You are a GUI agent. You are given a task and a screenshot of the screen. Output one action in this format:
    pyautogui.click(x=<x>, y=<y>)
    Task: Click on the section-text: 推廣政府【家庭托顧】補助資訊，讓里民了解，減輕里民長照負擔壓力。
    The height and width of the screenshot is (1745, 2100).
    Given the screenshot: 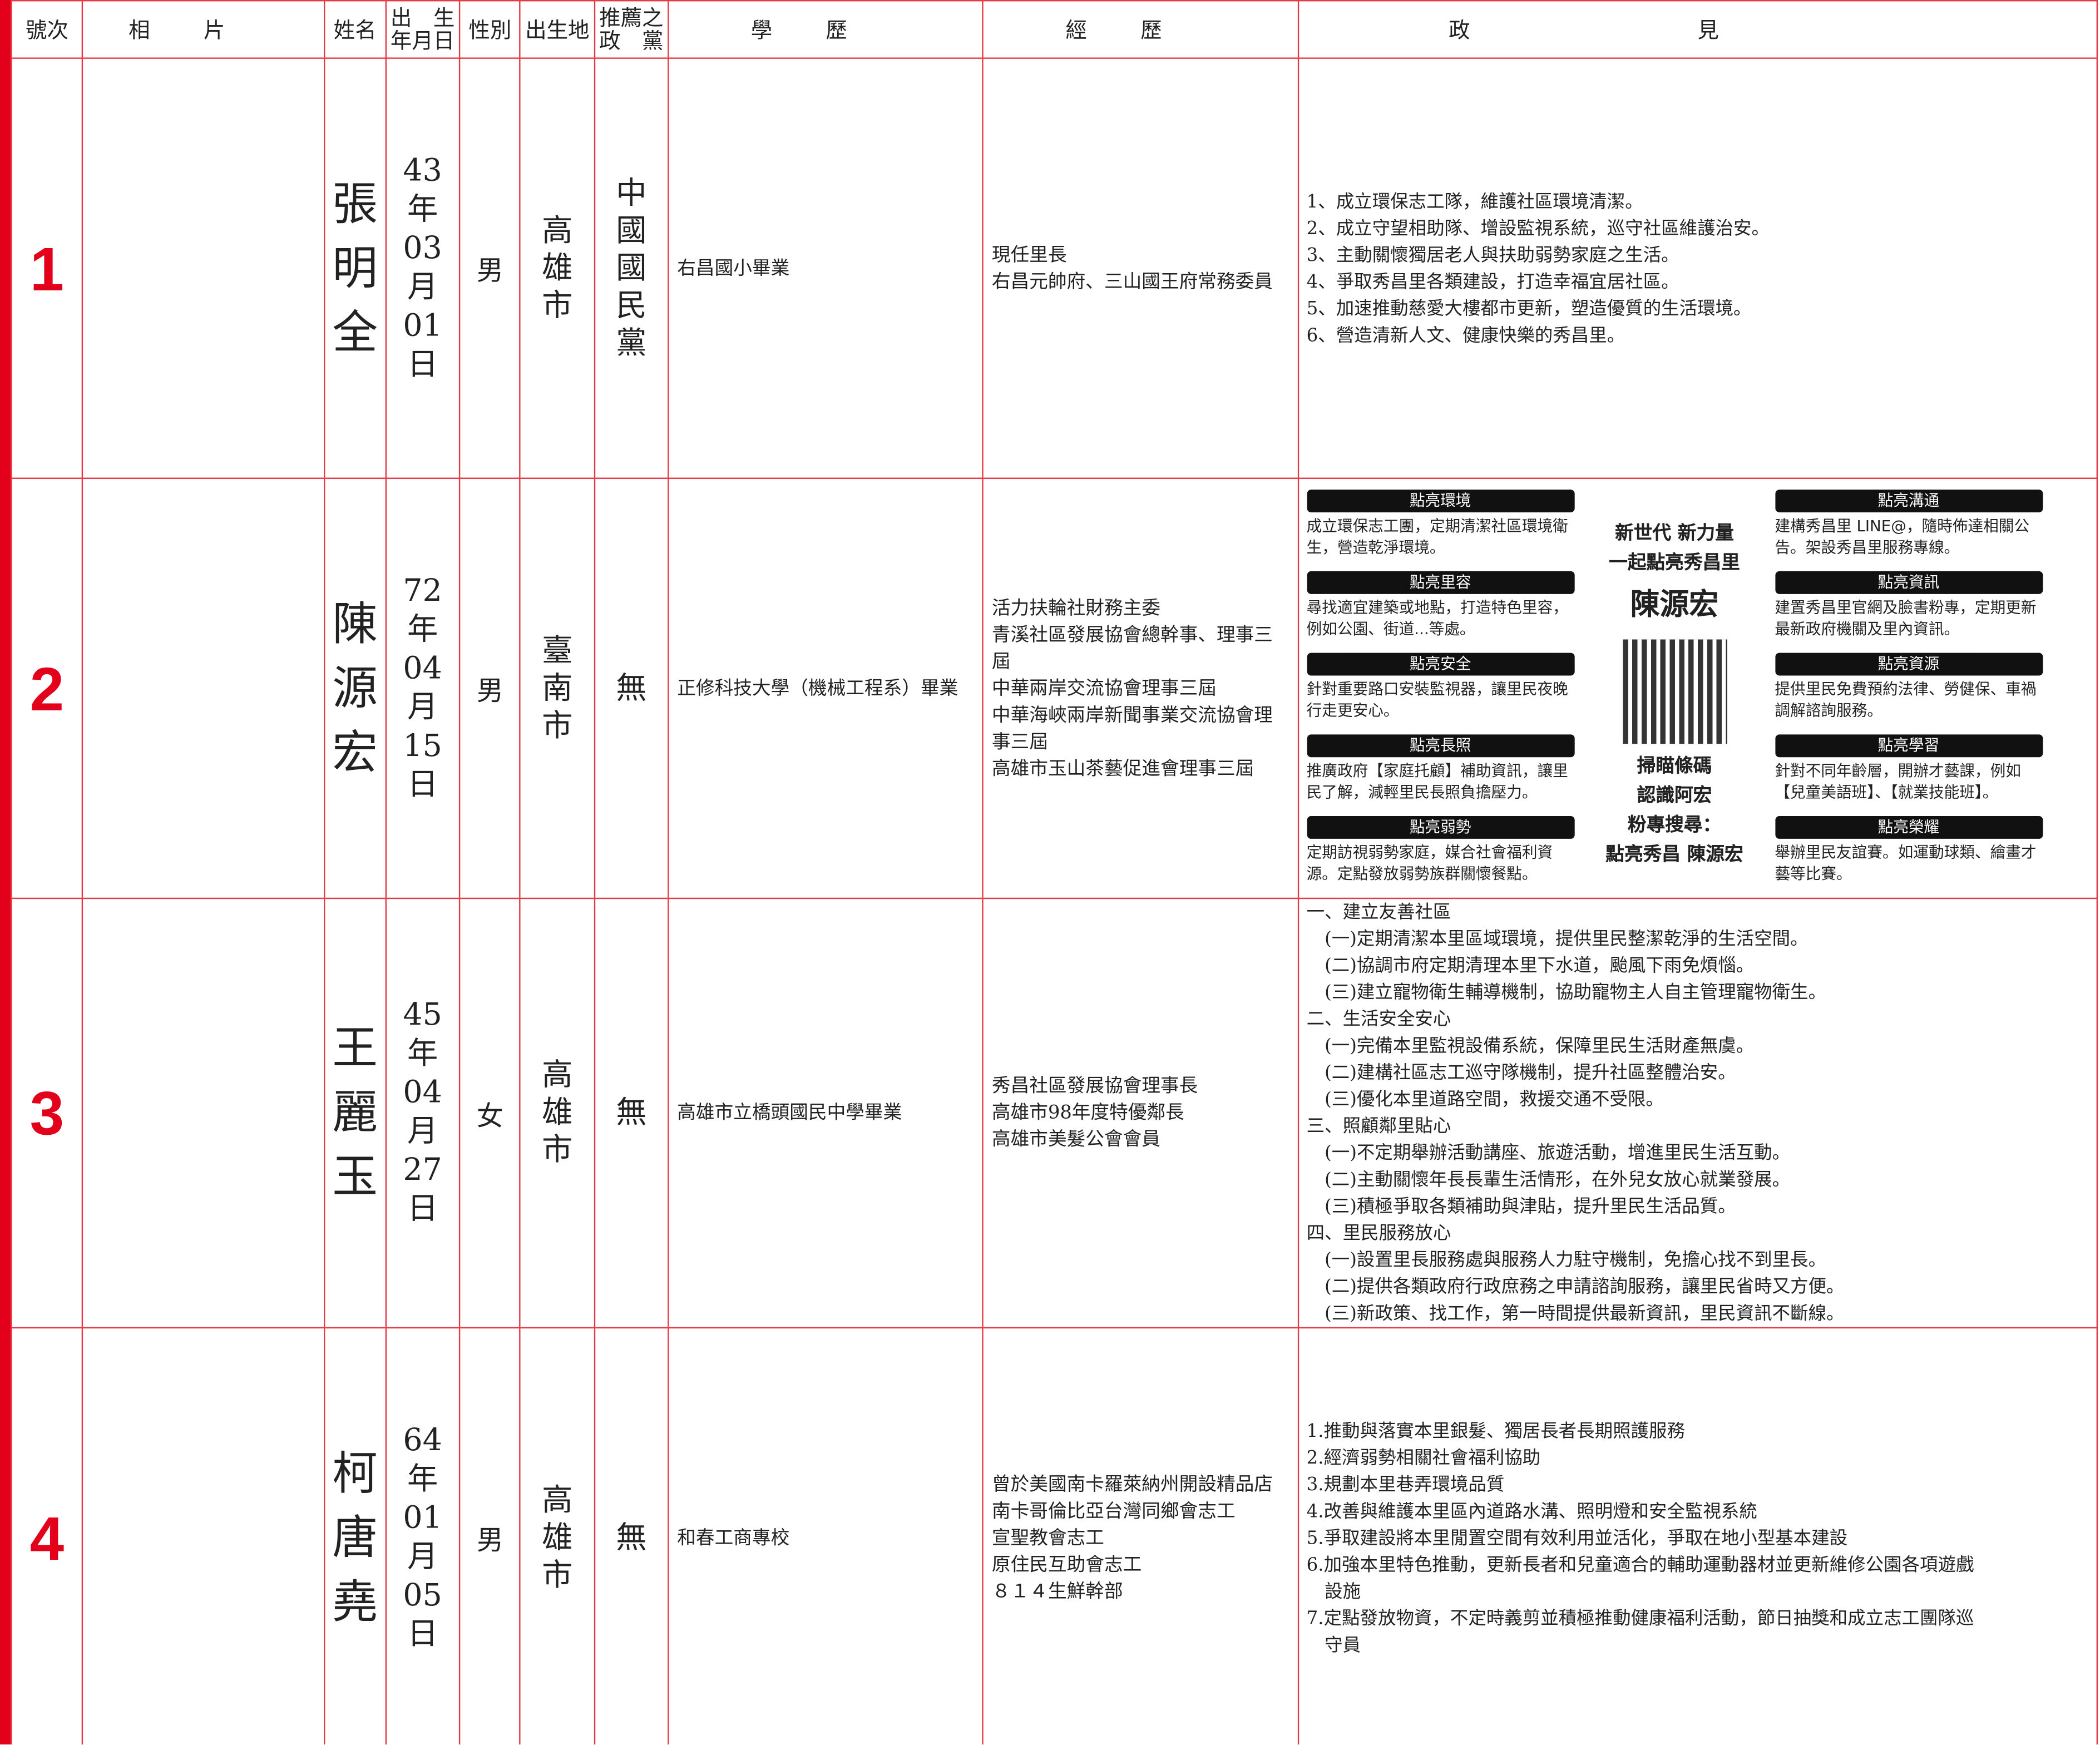 What is the action you would take?
    pyautogui.click(x=1437, y=781)
    